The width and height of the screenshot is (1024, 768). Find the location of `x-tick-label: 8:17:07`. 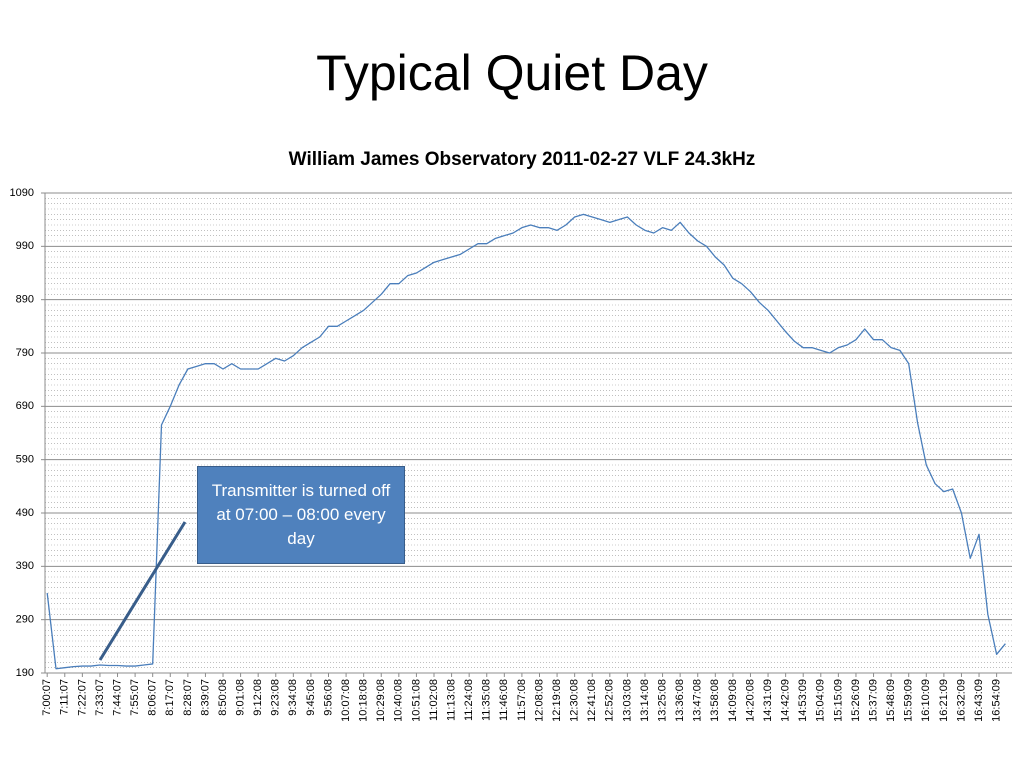

x-tick-label: 8:17:07 is located at coordinates (170, 697).